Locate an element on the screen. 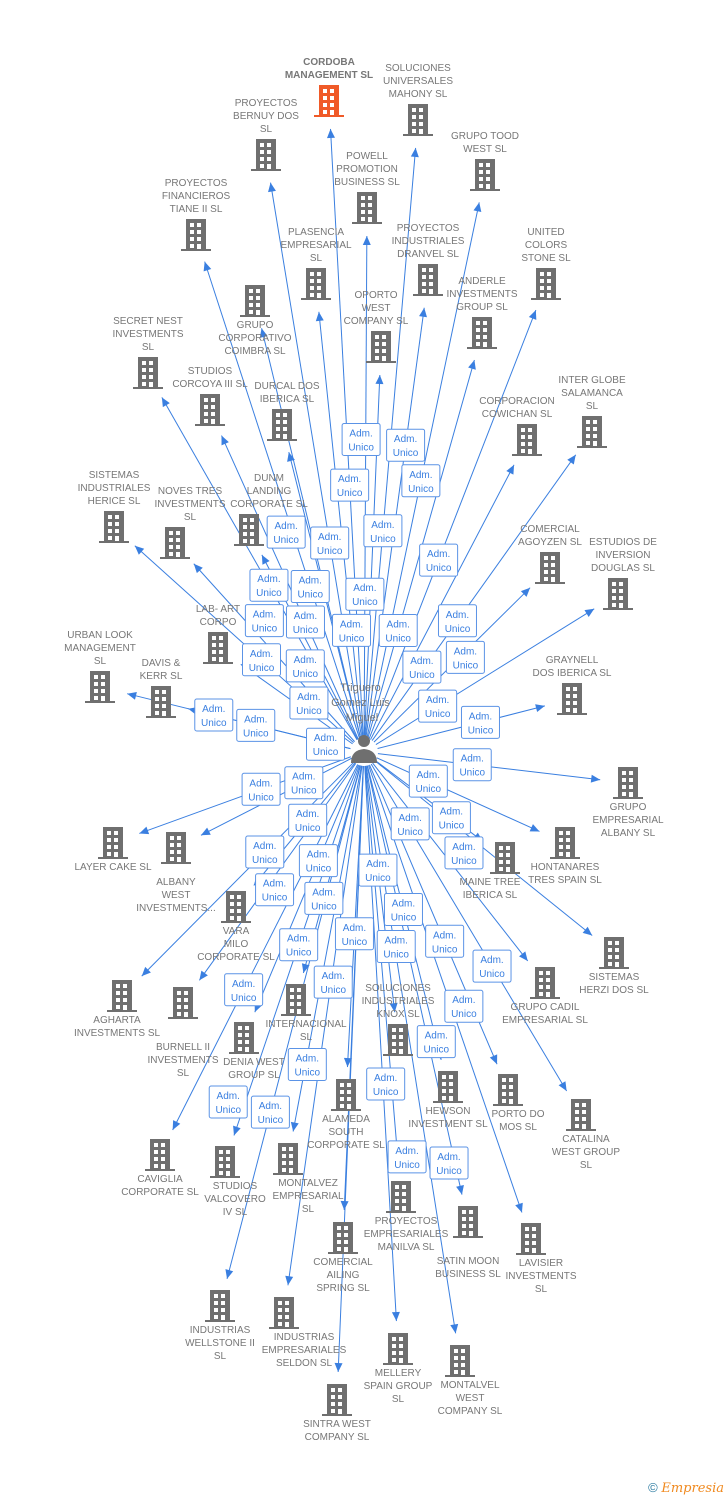  company-node: GRUPO CORPORATIVO COIMBRA SL is located at coordinates (255, 321).